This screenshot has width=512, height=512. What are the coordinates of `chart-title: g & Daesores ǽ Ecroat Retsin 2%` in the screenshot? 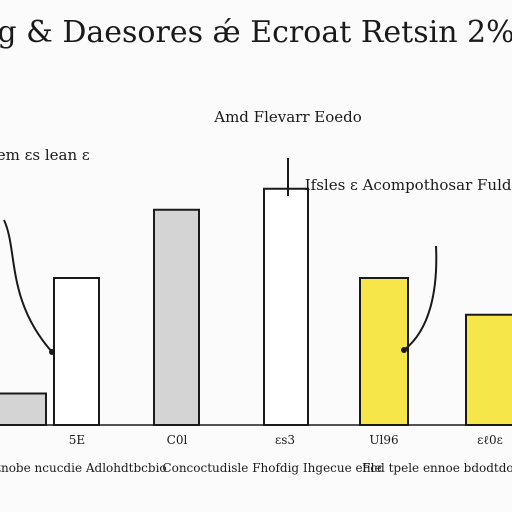 It's located at (256, 32).